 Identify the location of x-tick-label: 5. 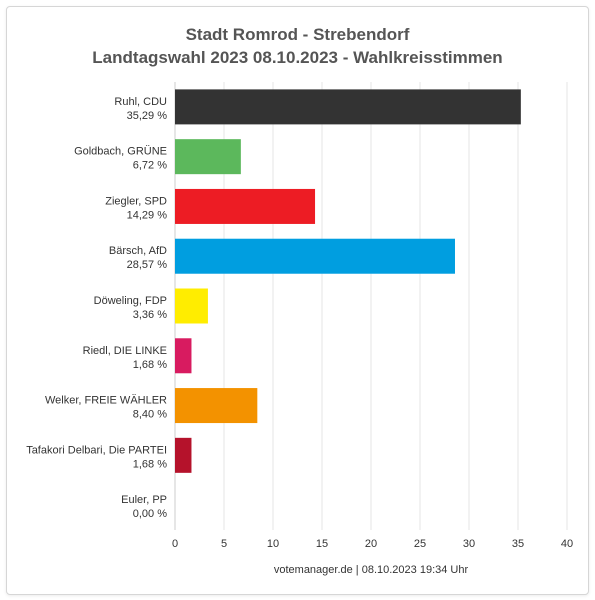
(224, 544).